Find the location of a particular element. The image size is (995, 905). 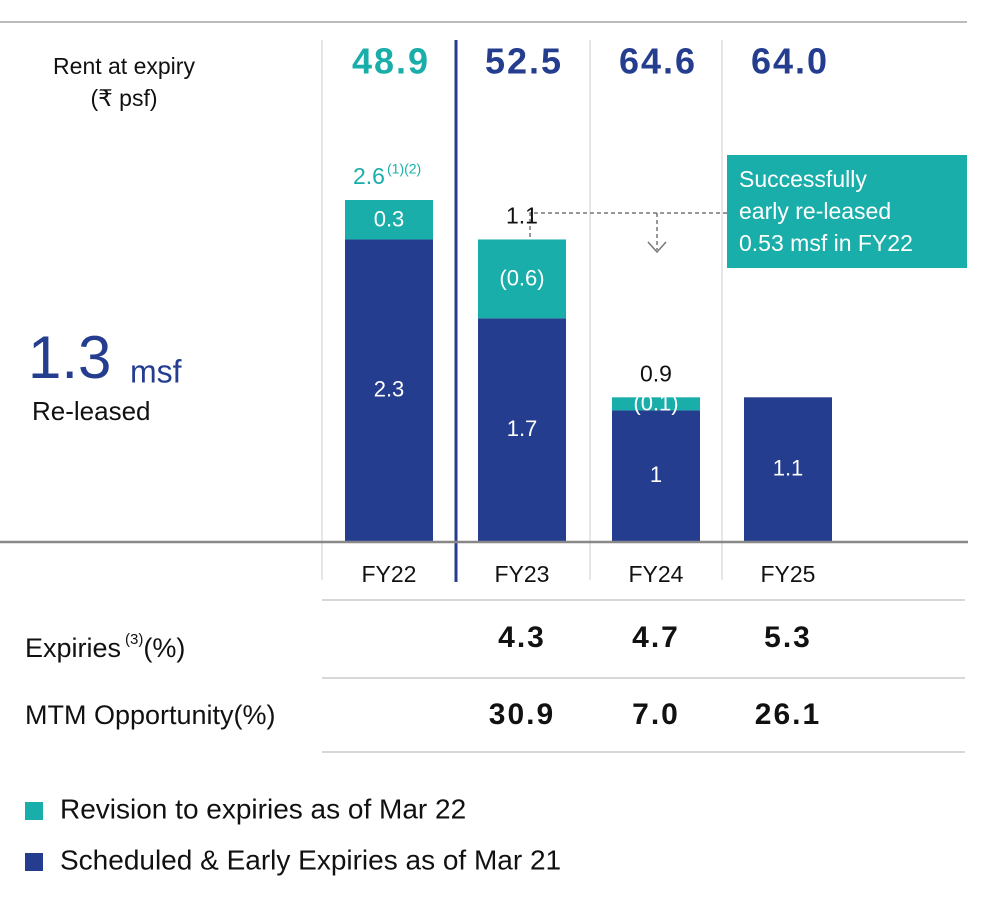

row-label-text: Expiries is located at coordinates (73, 648).